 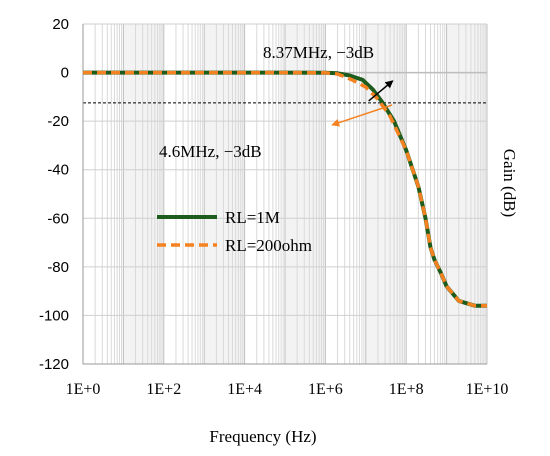 What do you see at coordinates (58, 170) in the screenshot?
I see `y-tick-label: -40` at bounding box center [58, 170].